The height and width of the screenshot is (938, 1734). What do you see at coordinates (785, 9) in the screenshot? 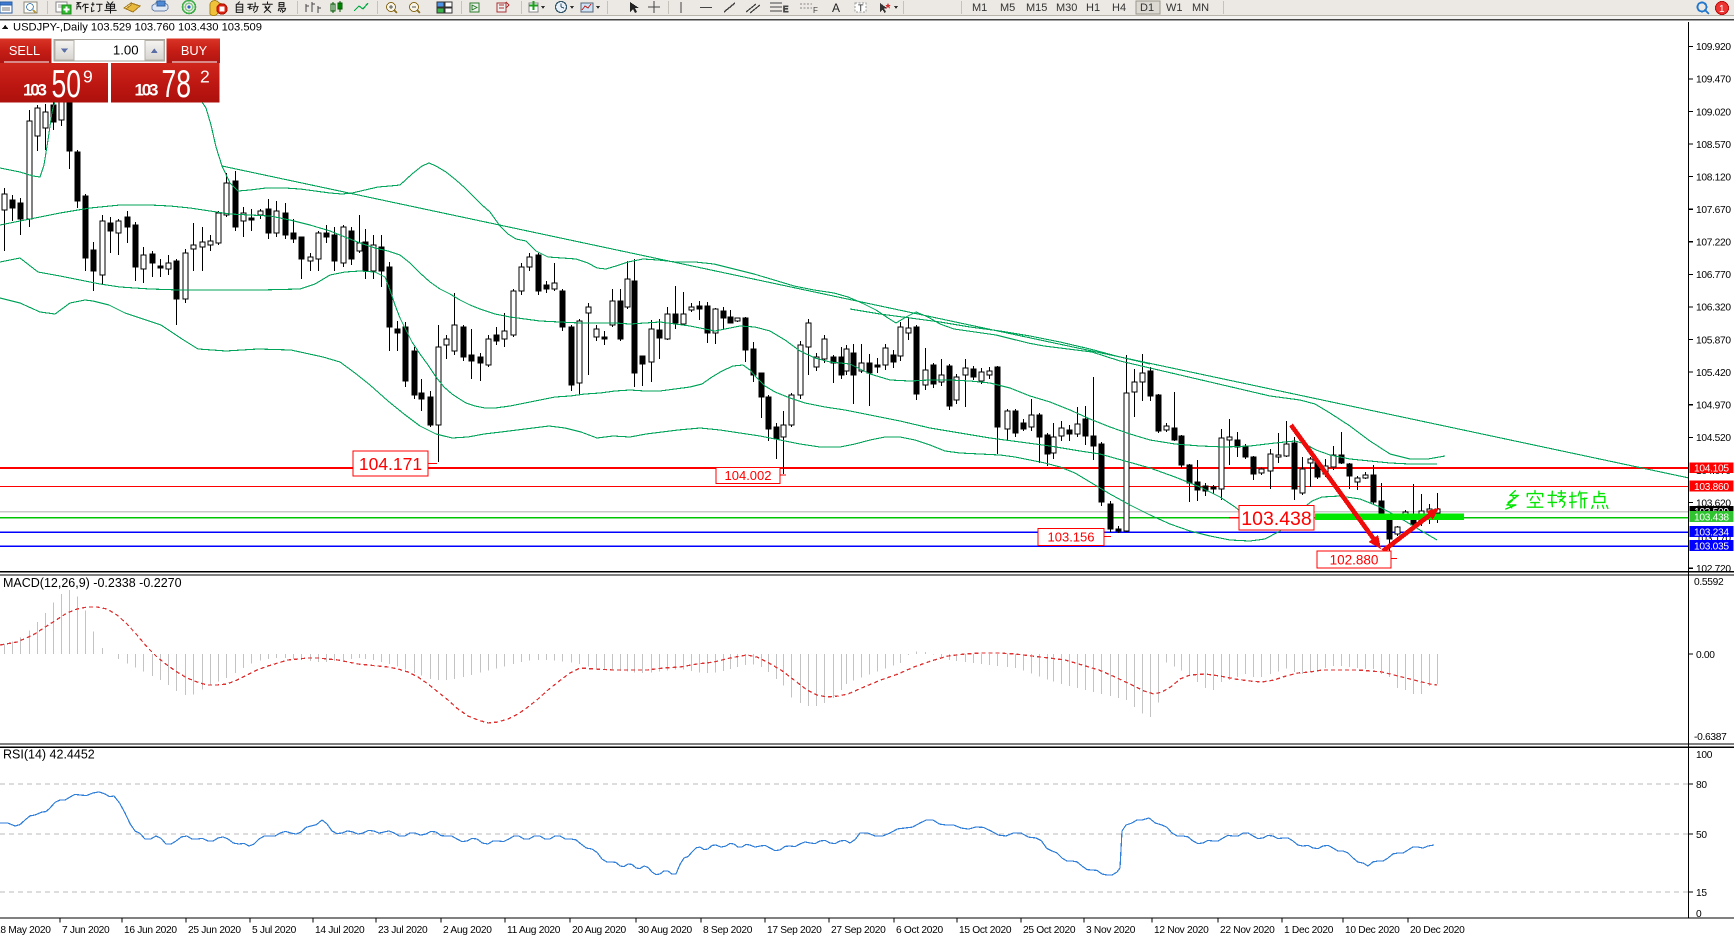
I see `svg-text: E` at bounding box center [785, 9].